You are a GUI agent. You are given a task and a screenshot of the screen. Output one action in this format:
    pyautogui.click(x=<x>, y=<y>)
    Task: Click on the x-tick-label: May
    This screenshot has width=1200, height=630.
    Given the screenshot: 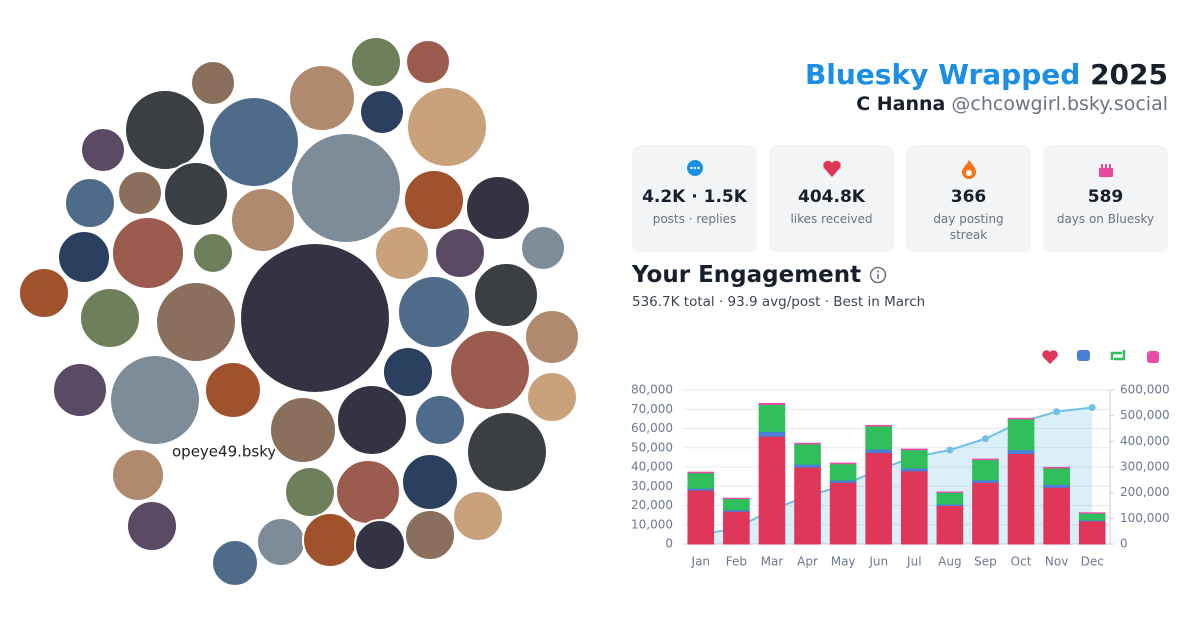 What is the action you would take?
    pyautogui.click(x=843, y=562)
    